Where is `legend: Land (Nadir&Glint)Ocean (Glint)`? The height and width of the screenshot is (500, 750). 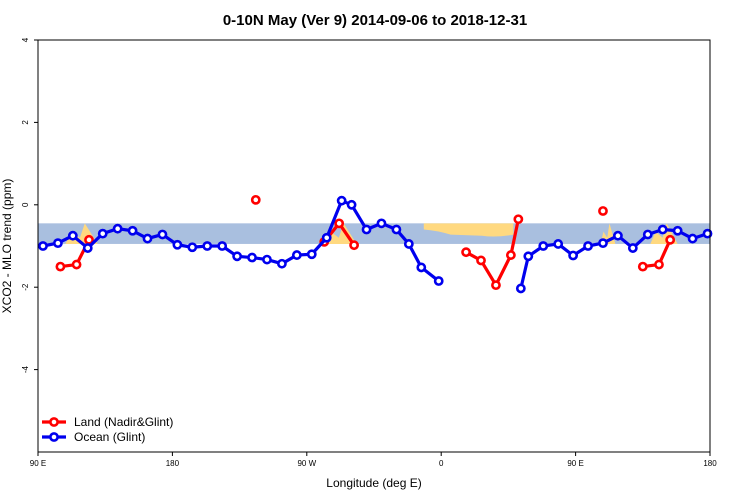
legend: Land (Nadir&Glint)Ocean (Glint) is located at coordinates (107, 429).